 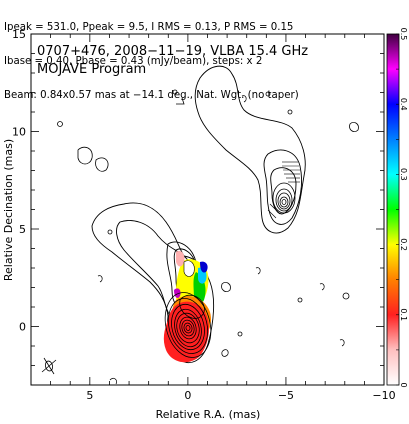 I want to click on nw-component-outer, so click(x=250, y=149).